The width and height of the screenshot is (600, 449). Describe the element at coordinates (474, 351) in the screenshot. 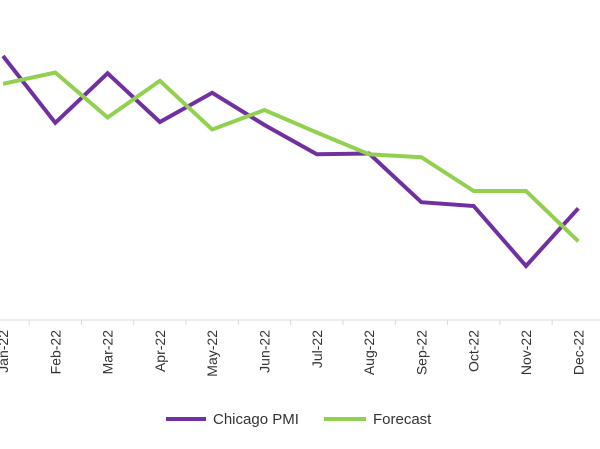

I see `x-tick-label-oct-22: Oct-22` at that location.